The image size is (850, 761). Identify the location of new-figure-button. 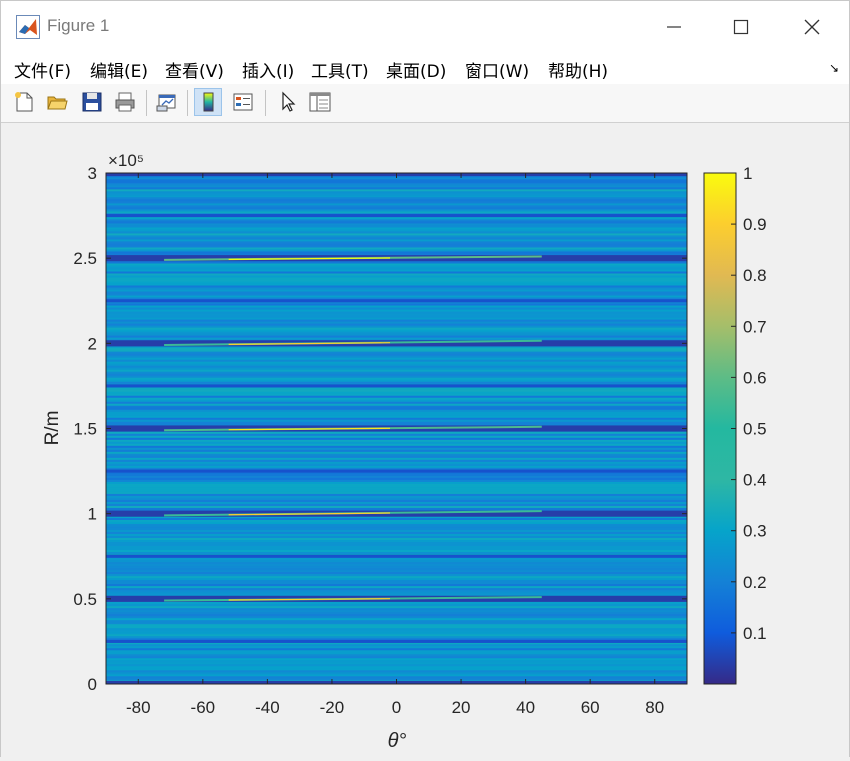
(24, 102).